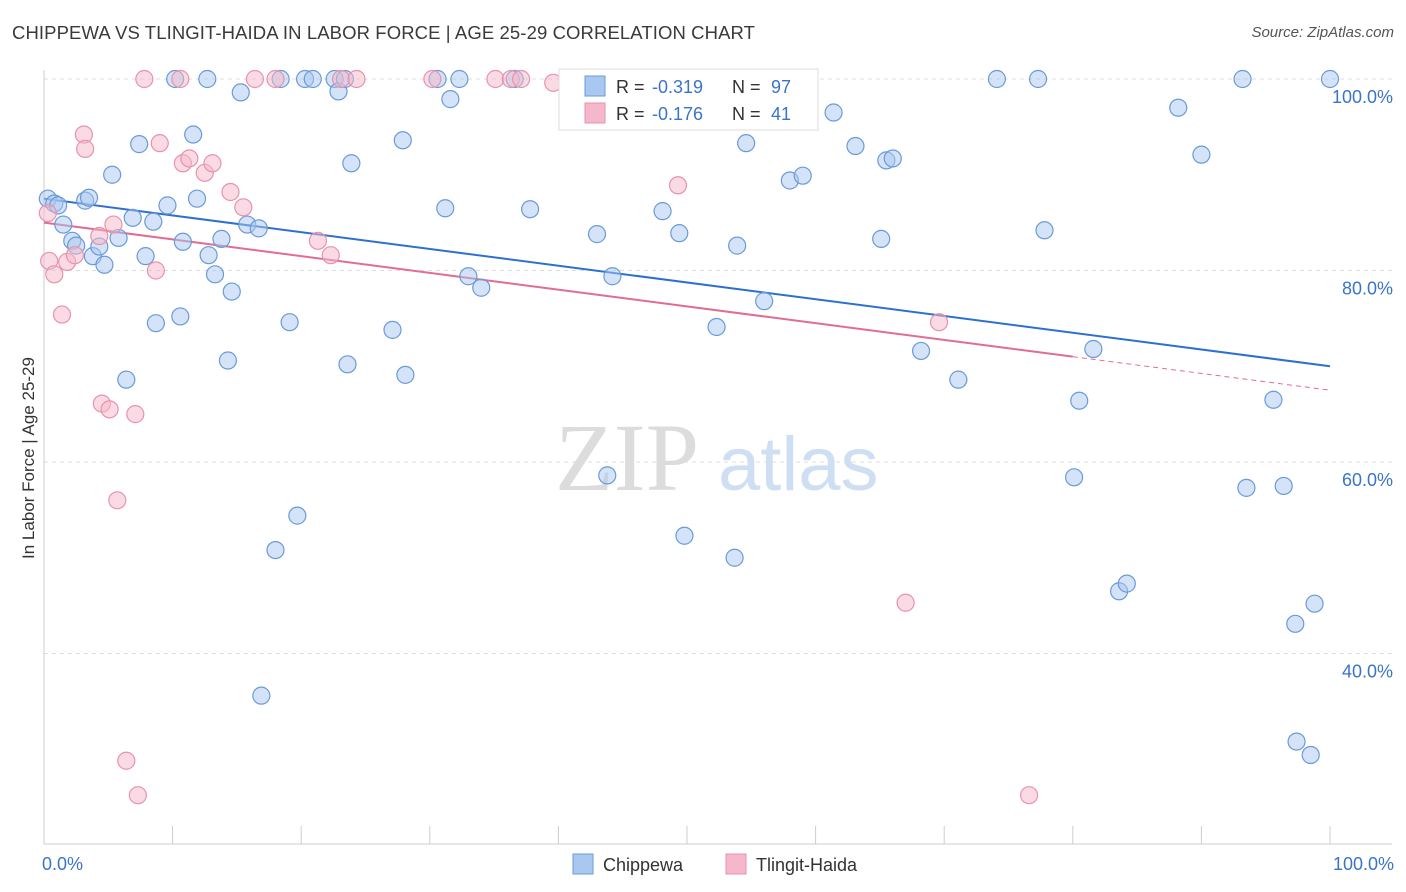 Image resolution: width=1406 pixels, height=892 pixels. Describe the element at coordinates (781, 114) in the screenshot. I see `legend-n-value-tlingit-haida: 41` at that location.